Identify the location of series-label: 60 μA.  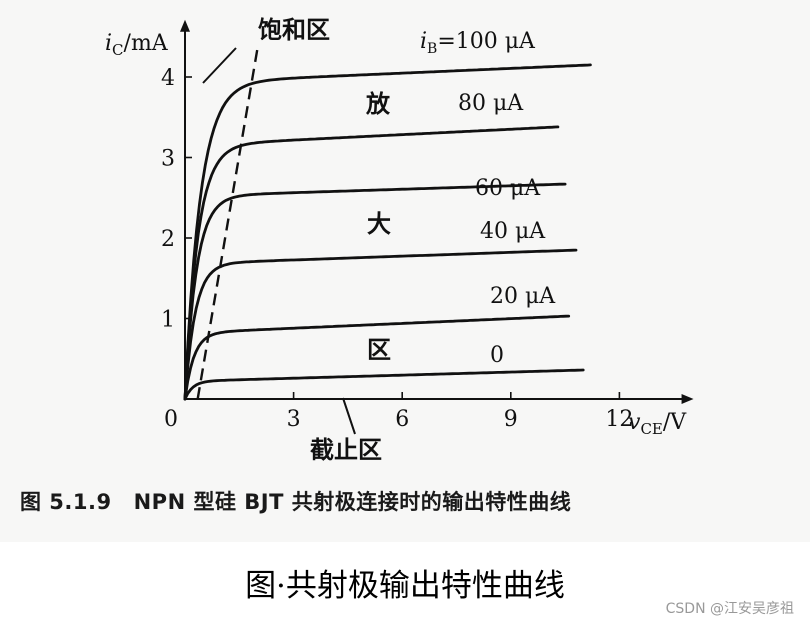
(508, 188).